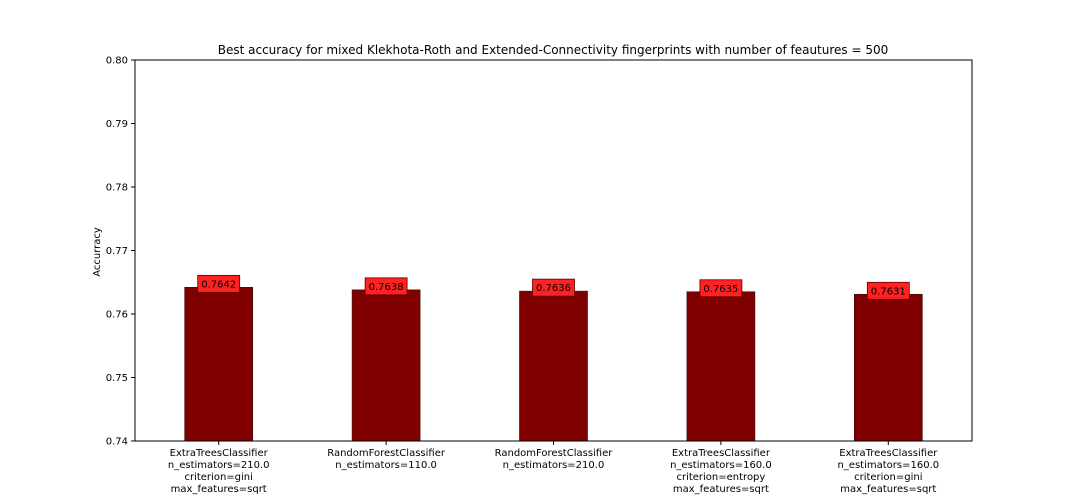 This screenshot has height=504, width=1080. I want to click on value-label: 0.7635, so click(720, 289).